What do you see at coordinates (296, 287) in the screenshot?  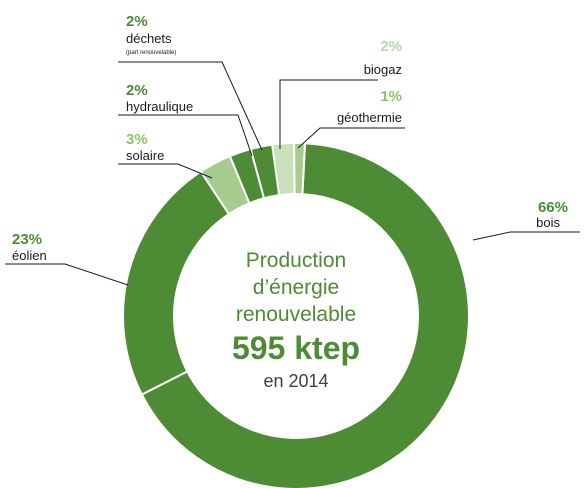 I see `center-line-2: d’énergie` at bounding box center [296, 287].